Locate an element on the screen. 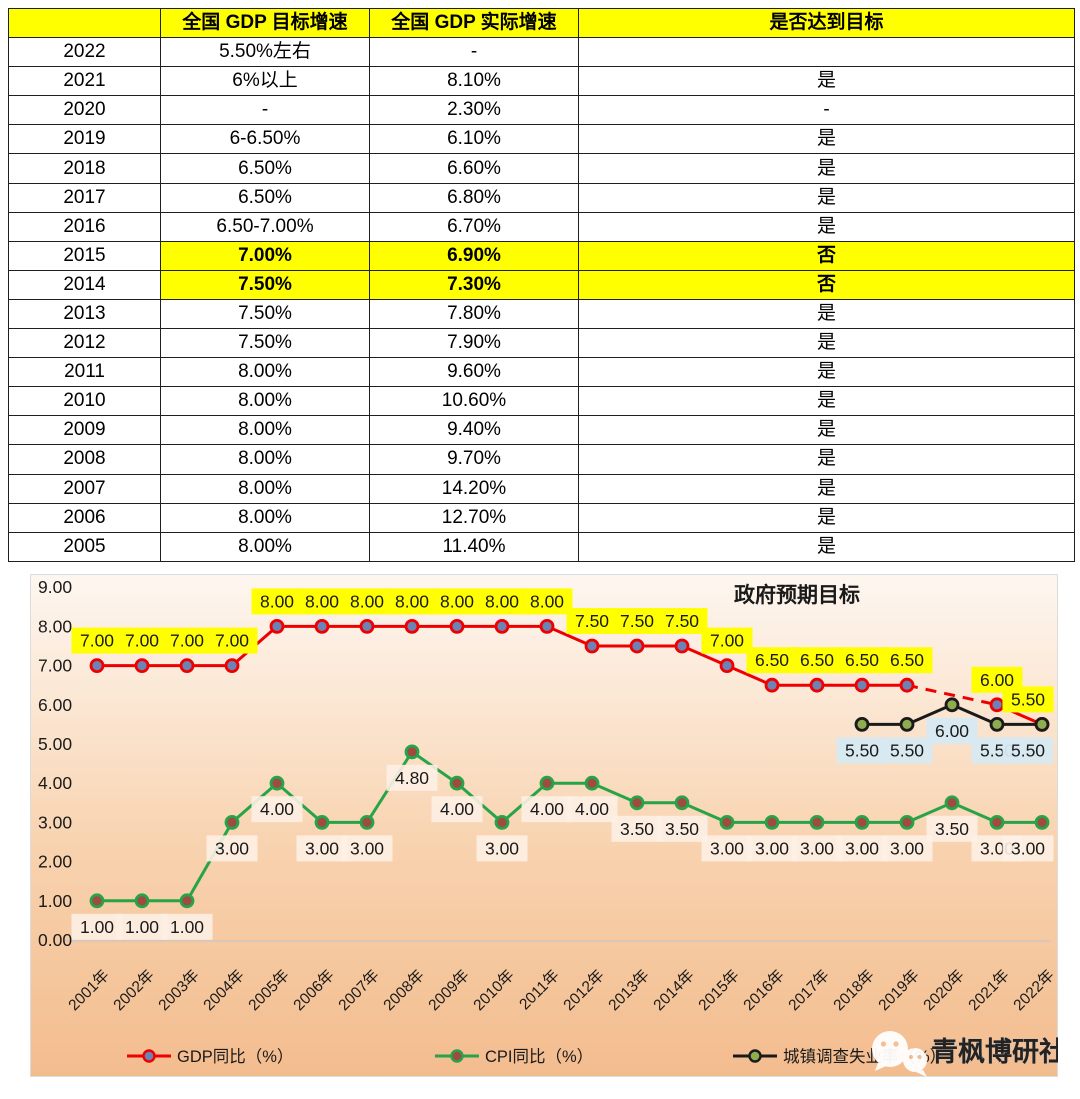 The height and width of the screenshot is (1099, 1080). cell-year: 2008 is located at coordinates (84, 459).